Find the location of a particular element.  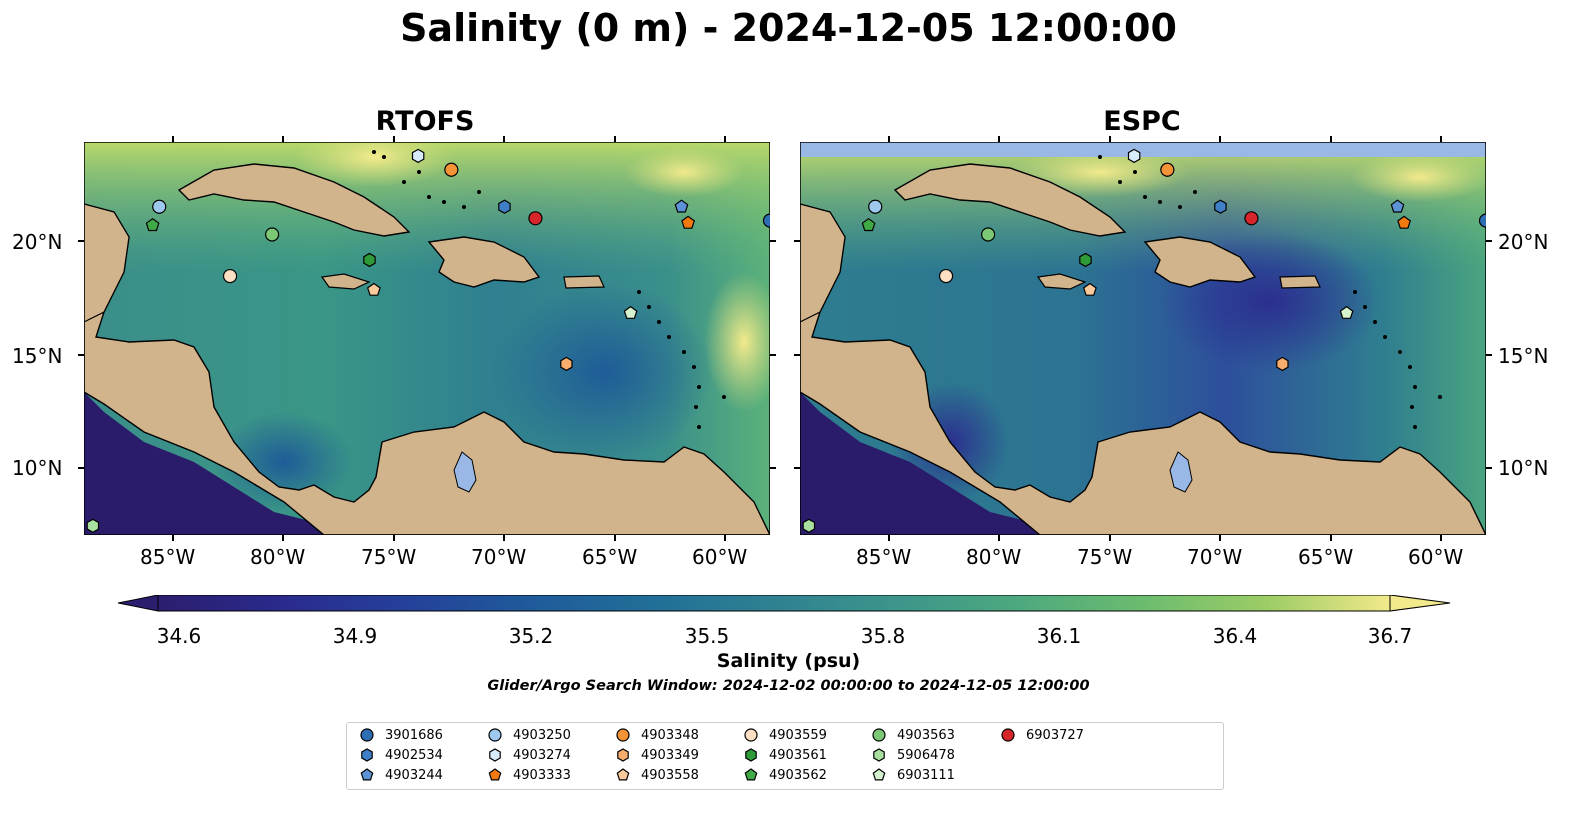

legend-label: 5906478 is located at coordinates (926, 755).